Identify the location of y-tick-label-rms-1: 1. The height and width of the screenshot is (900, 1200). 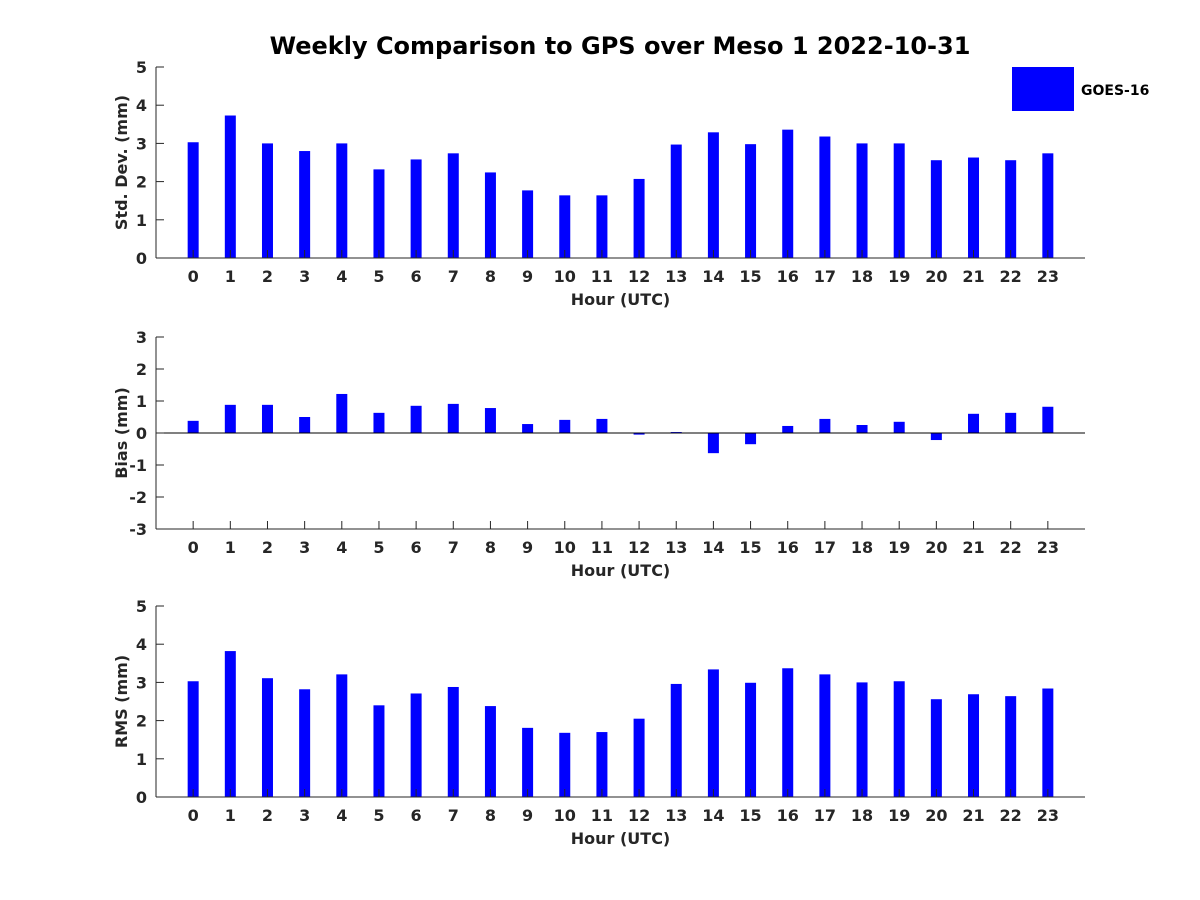
(141, 759).